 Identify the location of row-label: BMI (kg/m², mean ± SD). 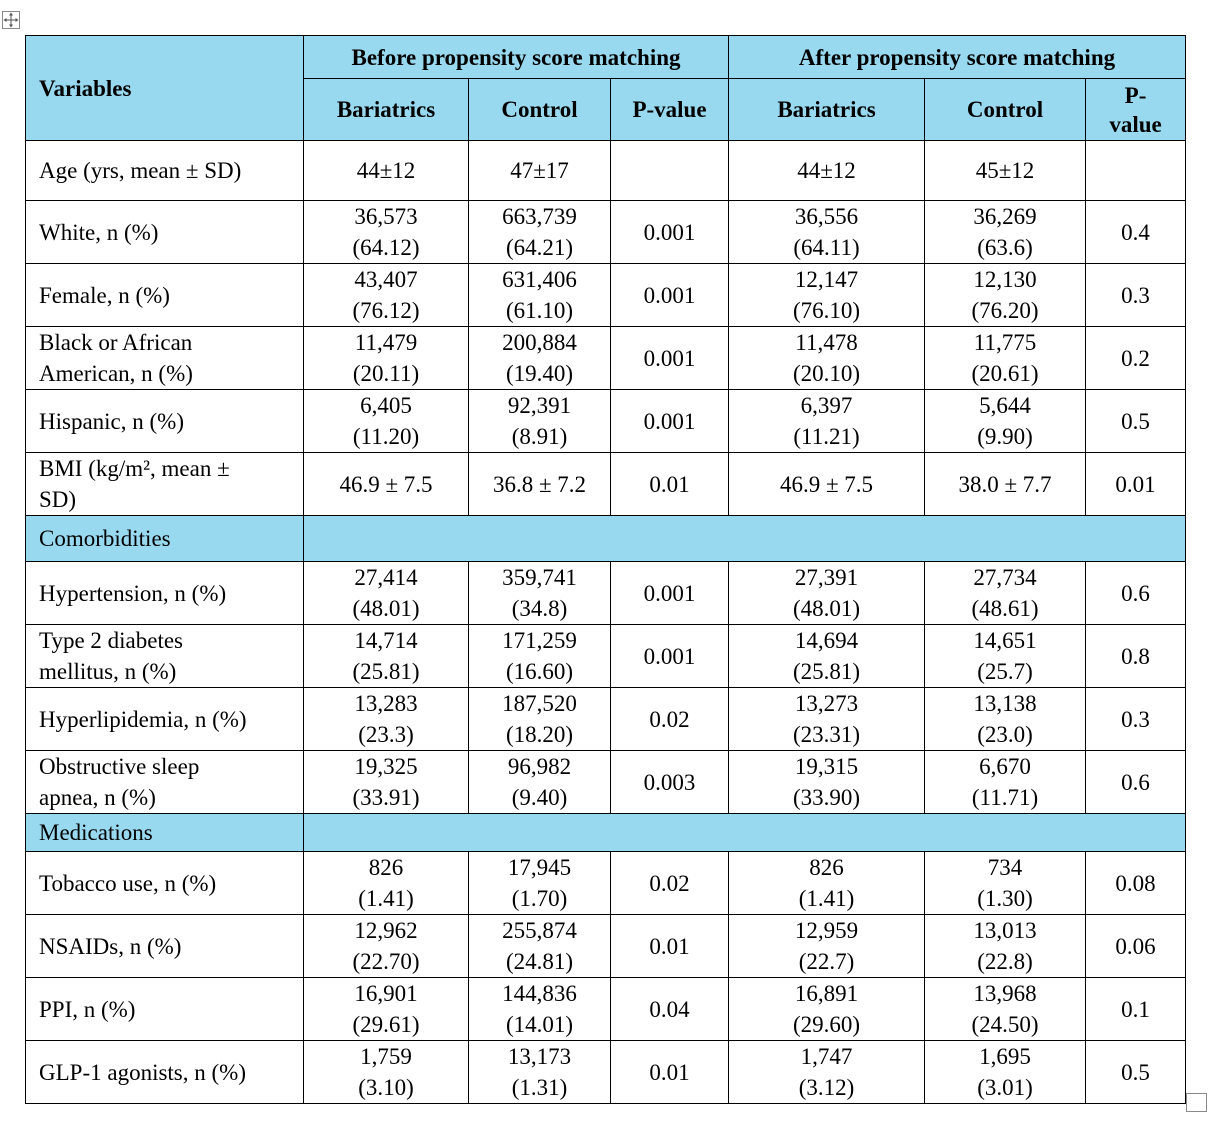
(164, 484).